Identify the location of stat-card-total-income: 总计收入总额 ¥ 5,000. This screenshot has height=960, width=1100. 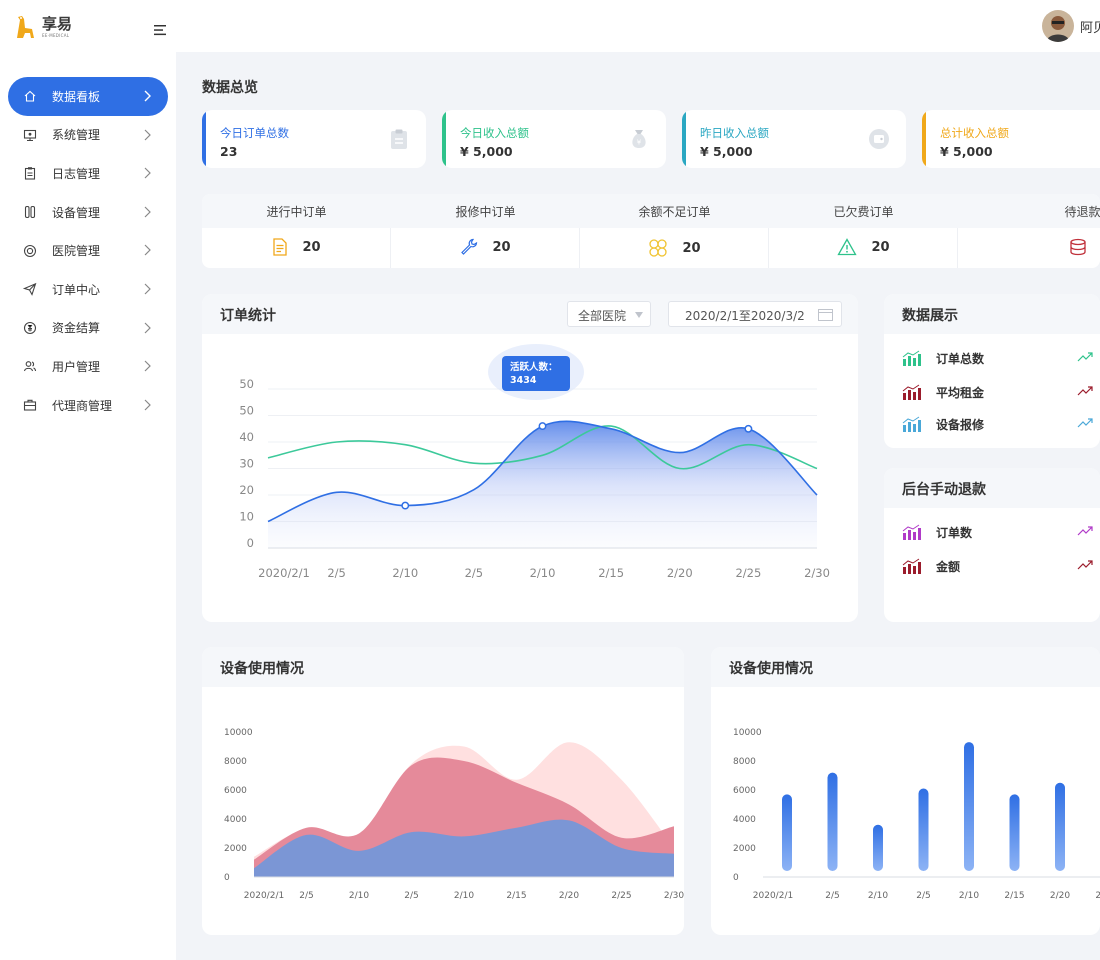
(1011, 139).